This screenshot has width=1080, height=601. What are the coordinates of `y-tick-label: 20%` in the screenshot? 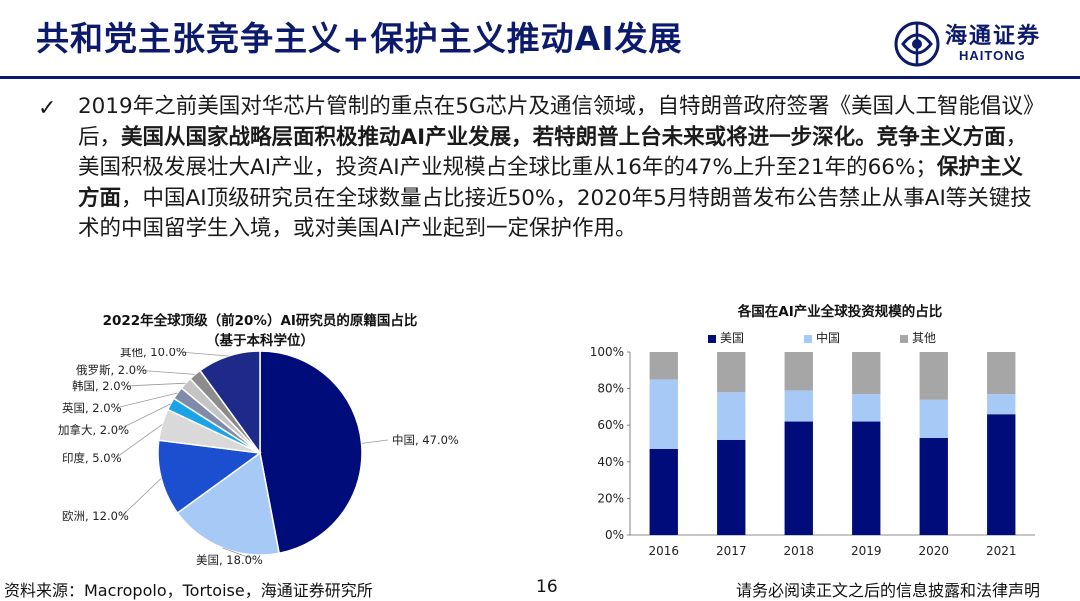 It's located at (610, 498).